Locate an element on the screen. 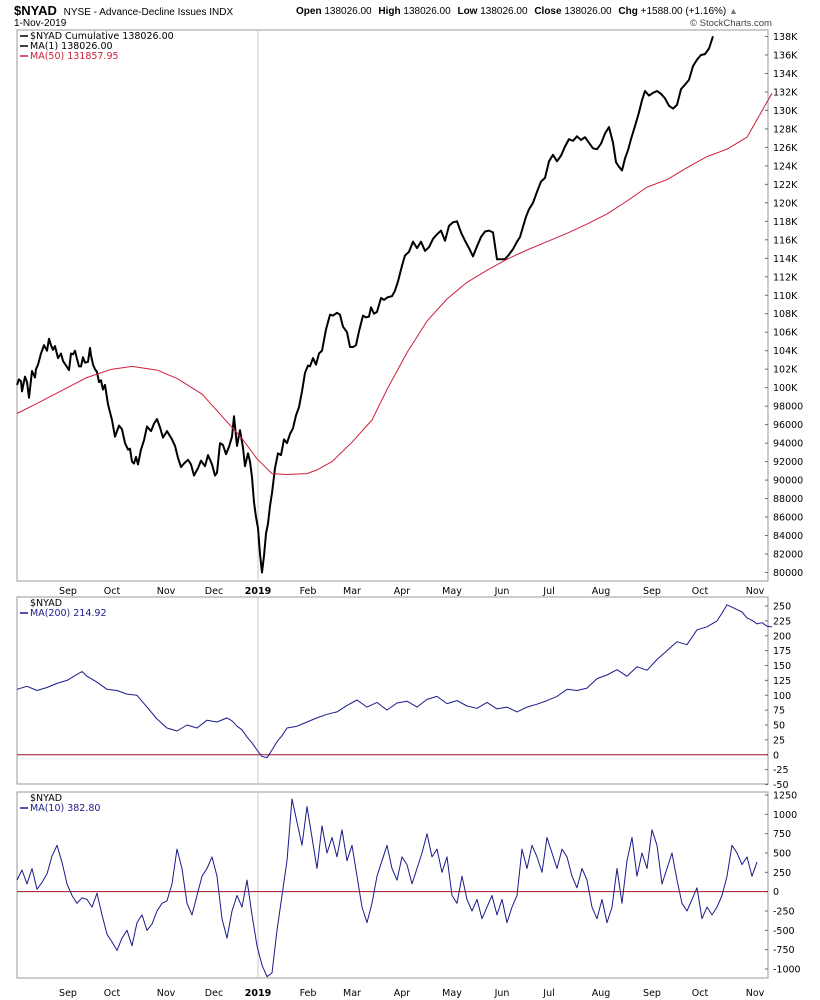 The image size is (820, 1000). close-label: Close is located at coordinates (548, 11).